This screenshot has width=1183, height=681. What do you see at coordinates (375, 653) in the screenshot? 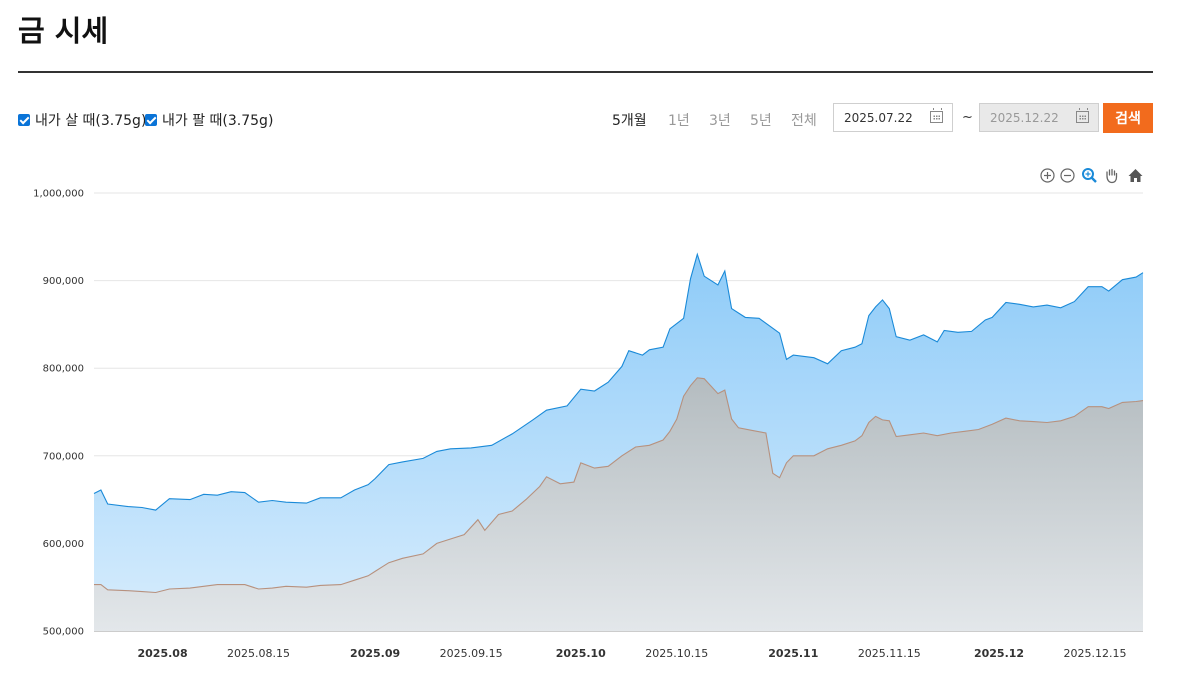
I see `x-tick-label: 2025.09` at bounding box center [375, 653].